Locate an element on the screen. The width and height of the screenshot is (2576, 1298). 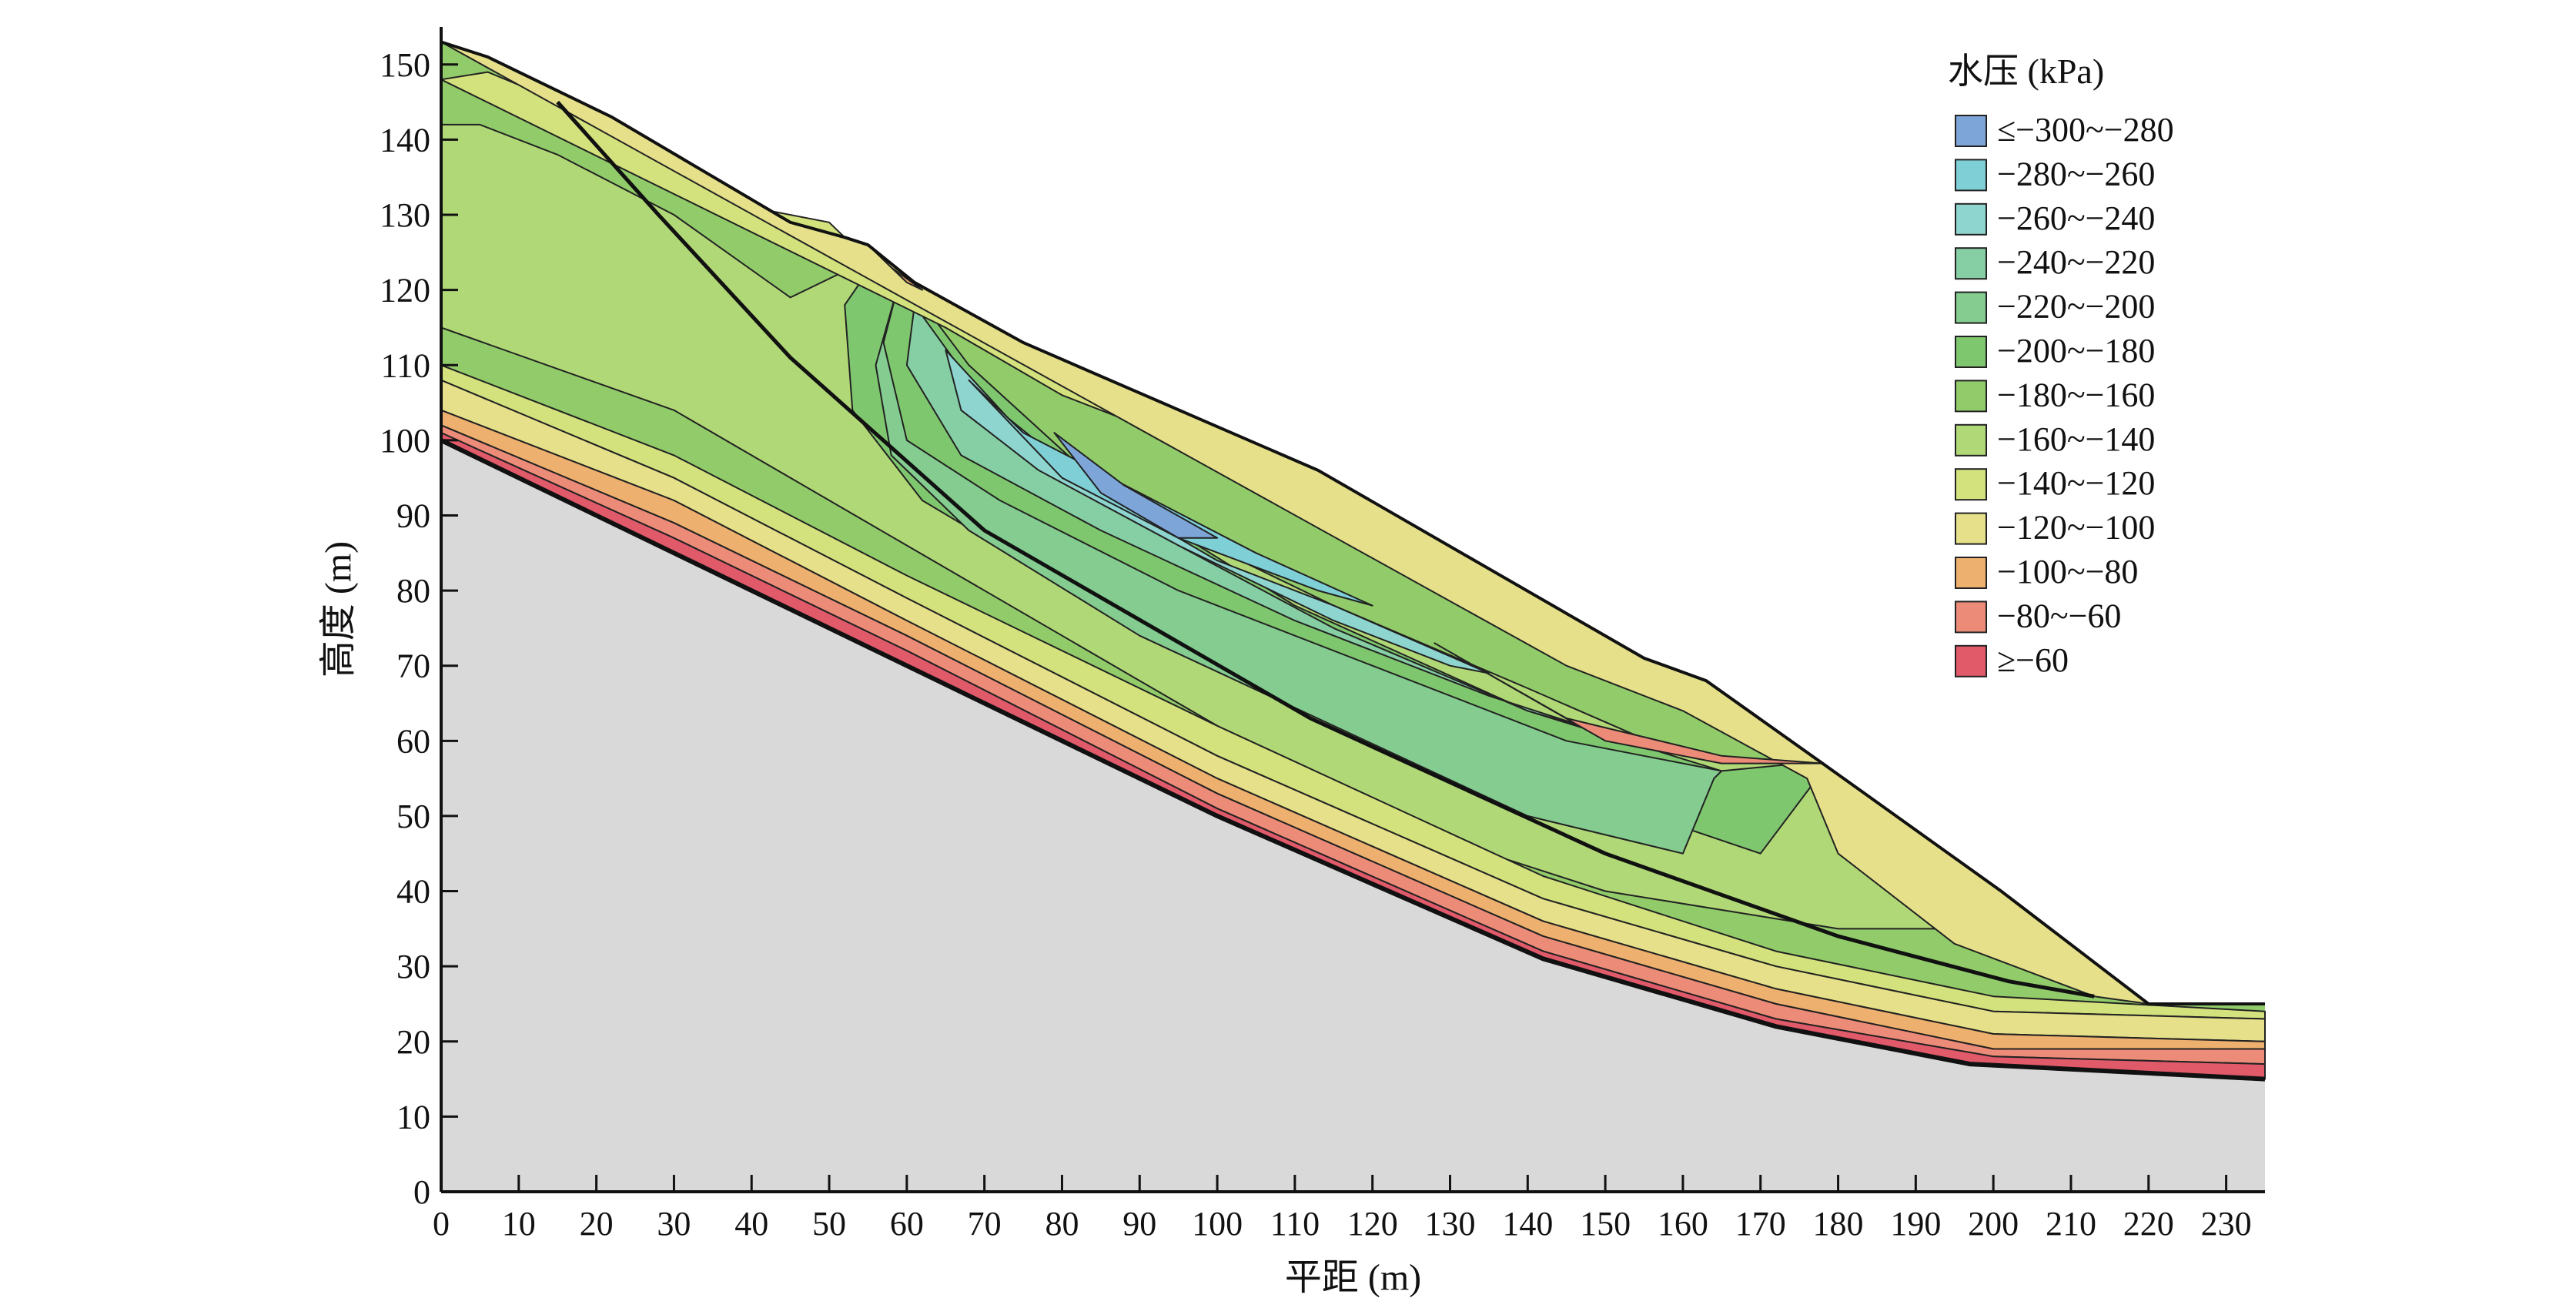
x-tick-label-150: 150 is located at coordinates (1606, 1224).